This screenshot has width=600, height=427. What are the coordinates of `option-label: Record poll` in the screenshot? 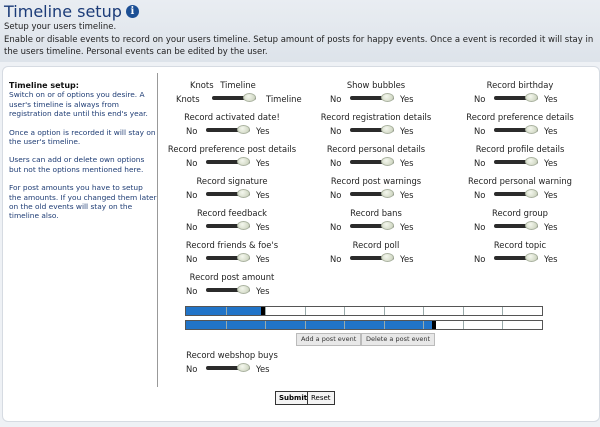 It's located at (376, 245).